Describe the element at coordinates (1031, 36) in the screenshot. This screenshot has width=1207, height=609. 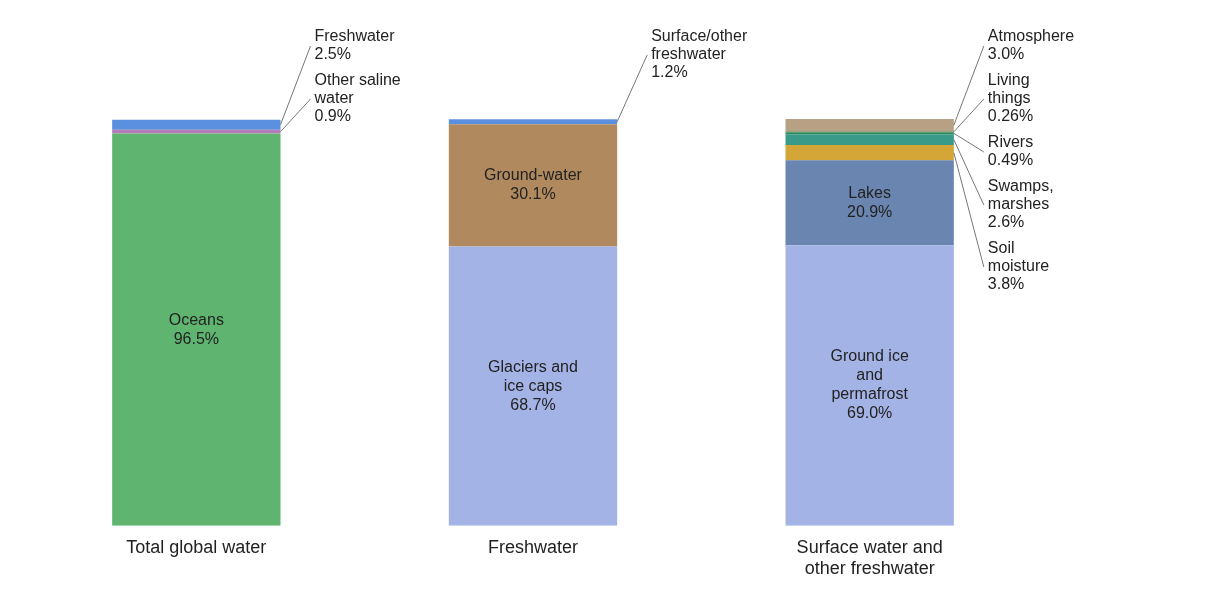
I see `text: Atmosphere` at that location.